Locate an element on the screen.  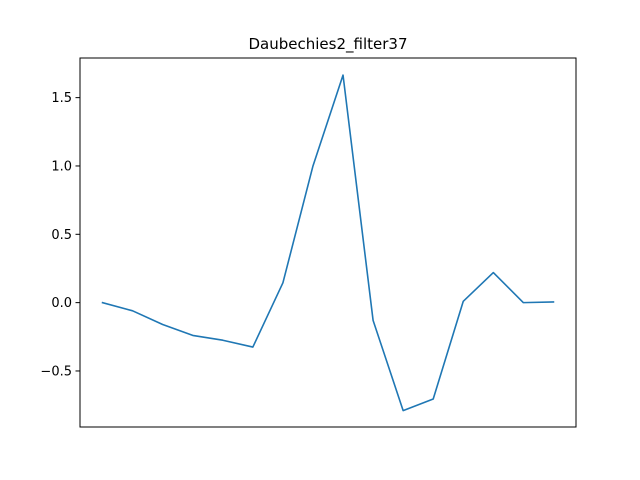
y-tick-label: 0.0 is located at coordinates (61, 303).